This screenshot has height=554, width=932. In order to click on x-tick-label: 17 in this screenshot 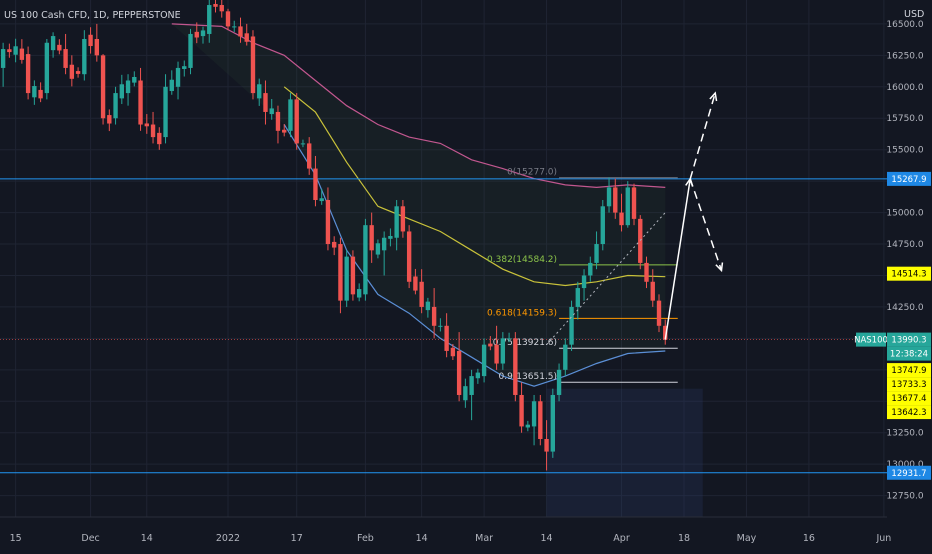, I will do `click(297, 538)`.